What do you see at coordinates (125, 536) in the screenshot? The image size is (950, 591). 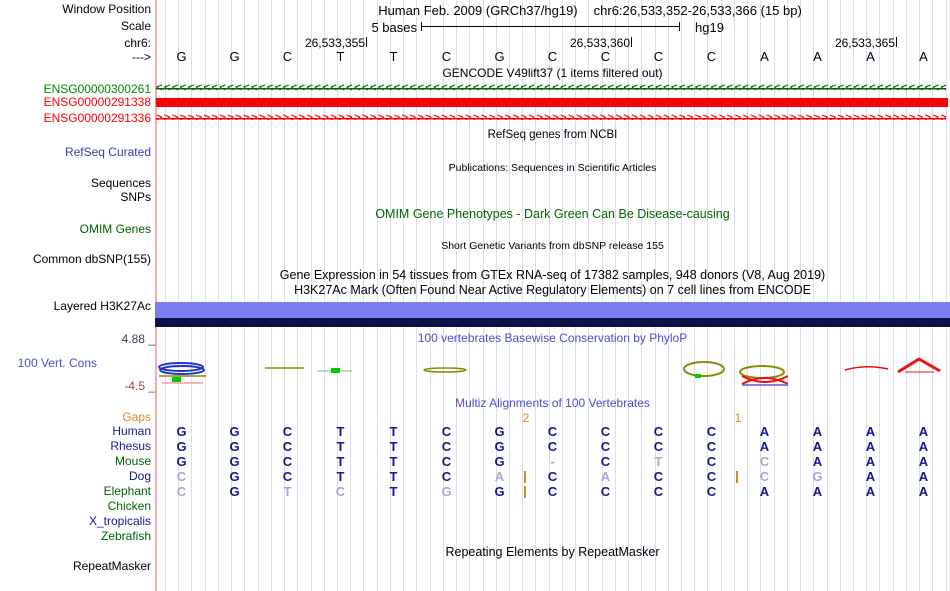 I see `species-label-zebrafish: Zebrafish` at bounding box center [125, 536].